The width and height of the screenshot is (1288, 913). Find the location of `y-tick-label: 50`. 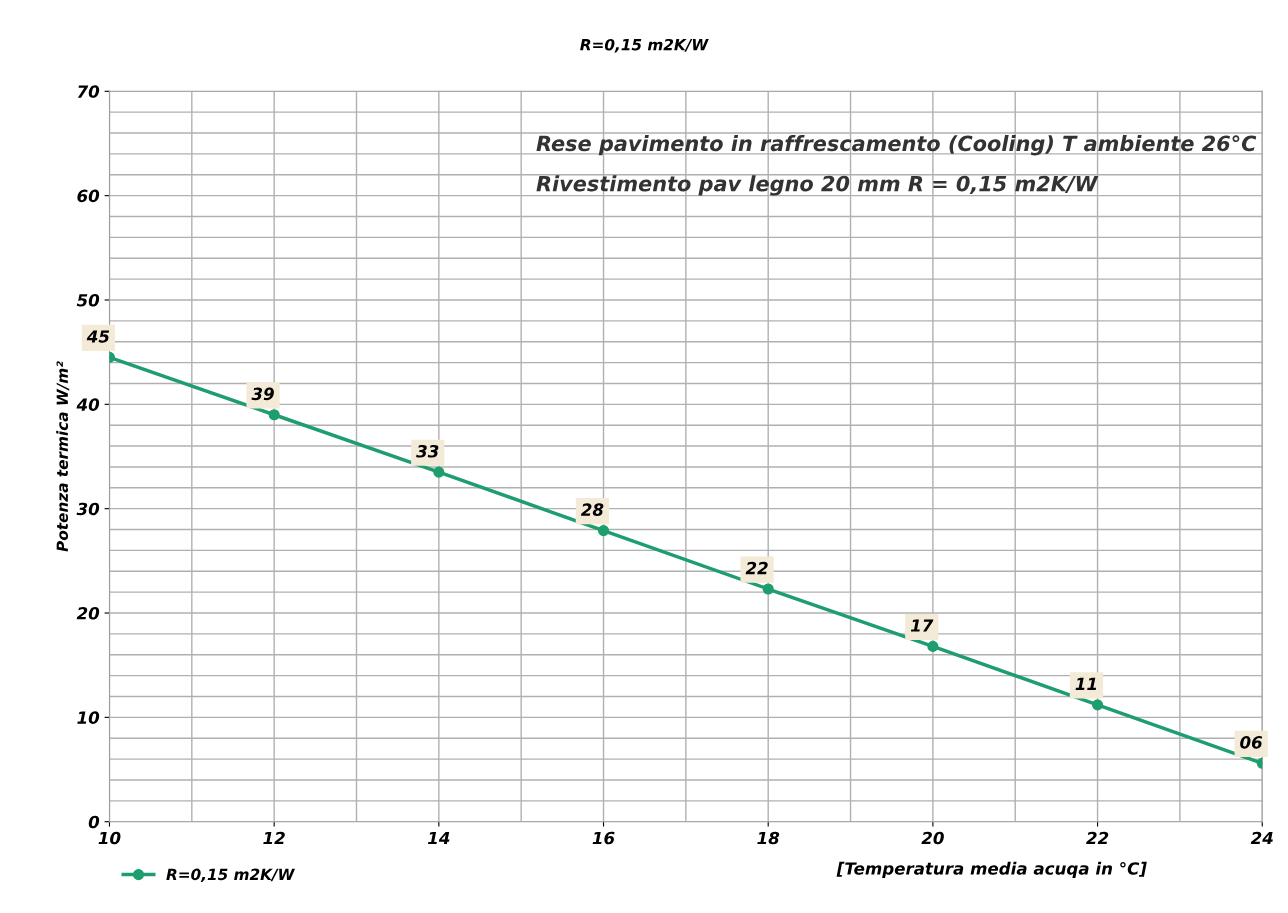

y-tick-label: 50 is located at coordinates (88, 300).